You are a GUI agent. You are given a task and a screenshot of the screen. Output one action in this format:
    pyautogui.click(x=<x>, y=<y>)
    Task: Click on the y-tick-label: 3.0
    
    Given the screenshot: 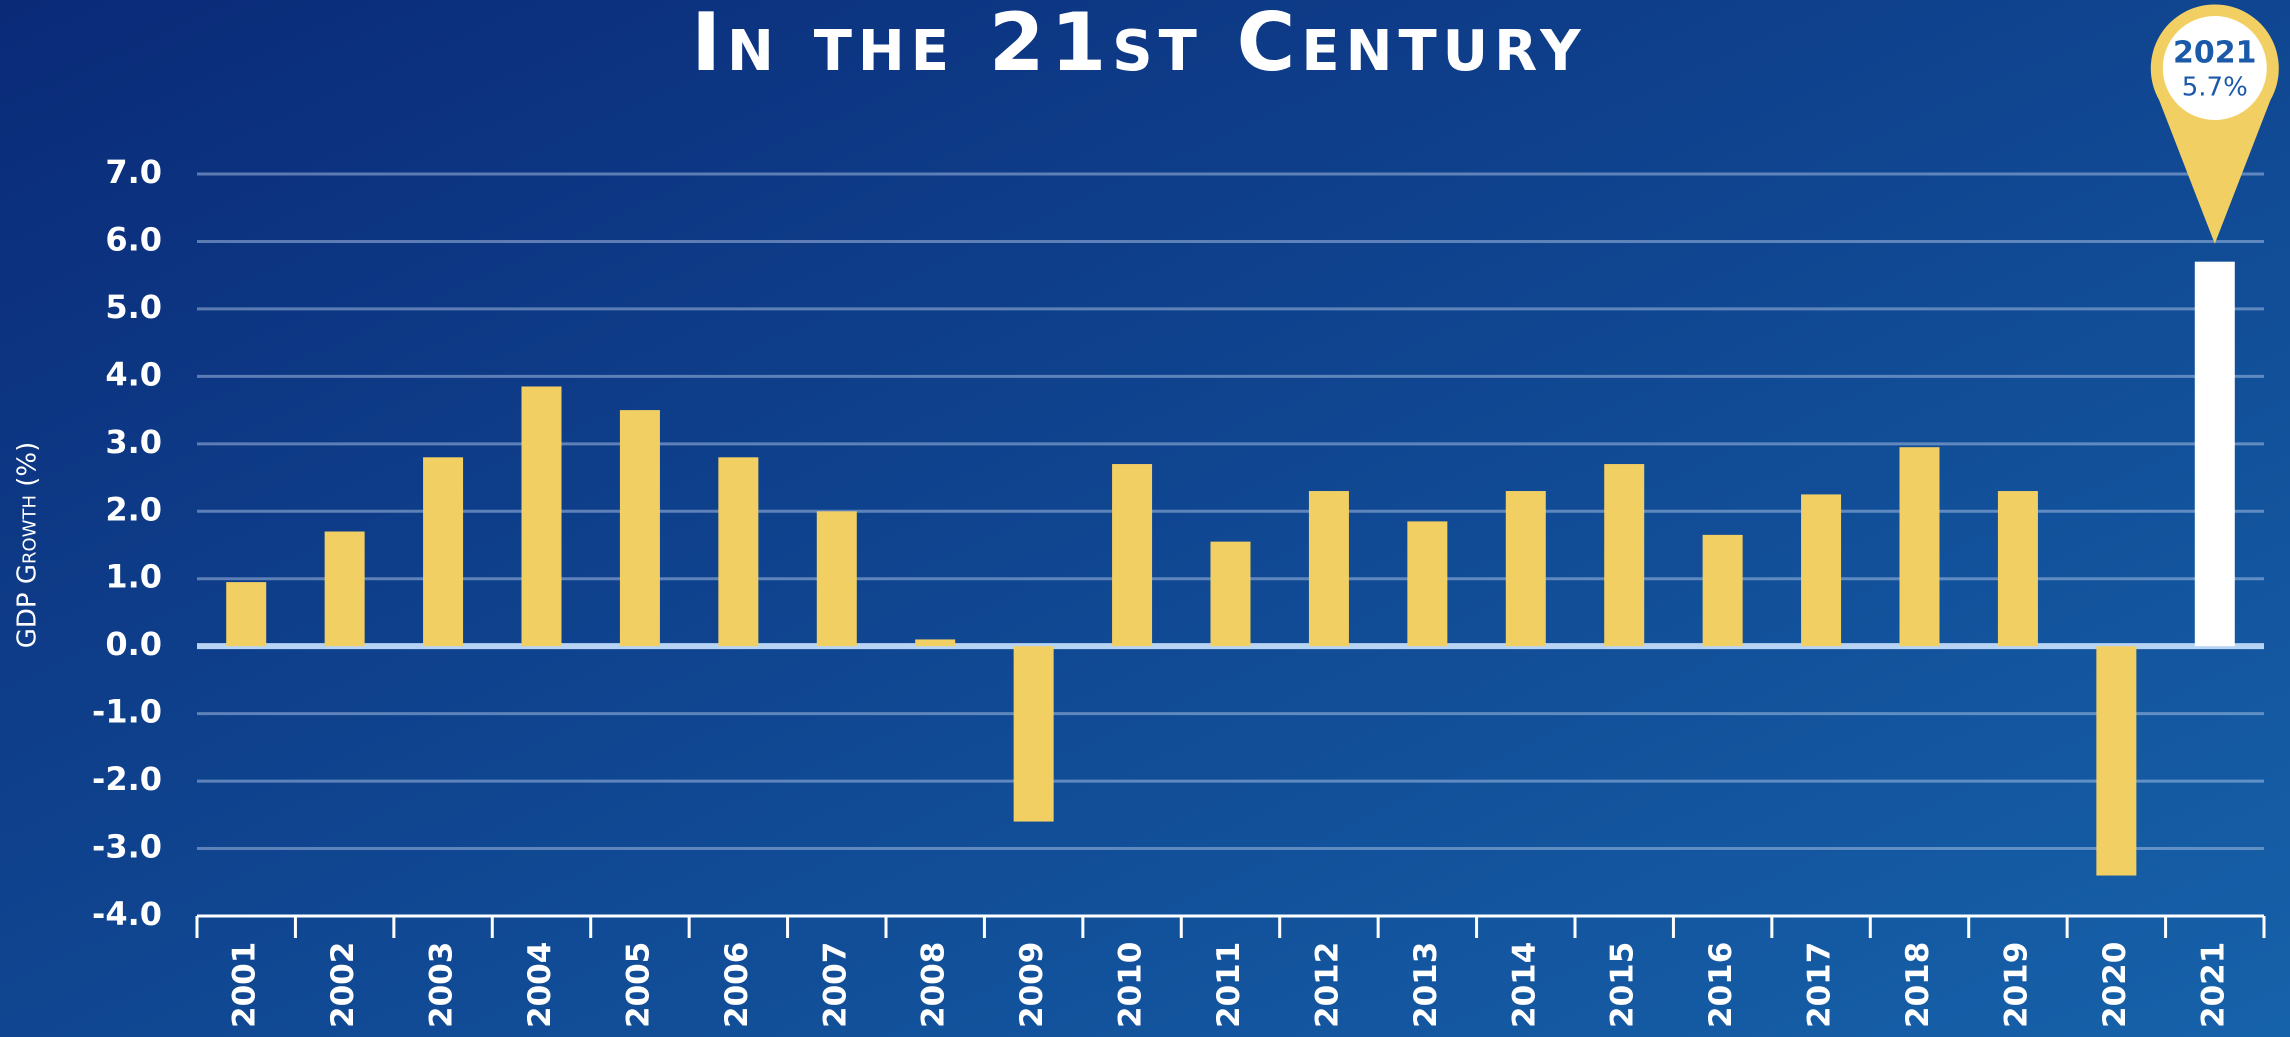 What is the action you would take?
    pyautogui.click(x=133, y=442)
    